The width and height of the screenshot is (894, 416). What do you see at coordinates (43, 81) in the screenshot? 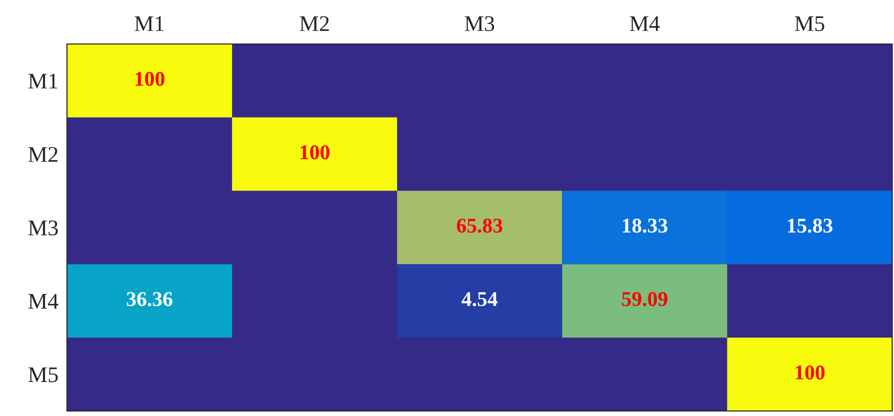
I see `y-tick-label: M1` at bounding box center [43, 81].